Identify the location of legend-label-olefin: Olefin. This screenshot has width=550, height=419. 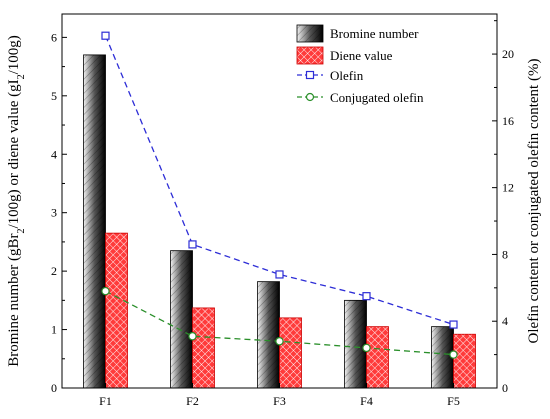
(347, 75).